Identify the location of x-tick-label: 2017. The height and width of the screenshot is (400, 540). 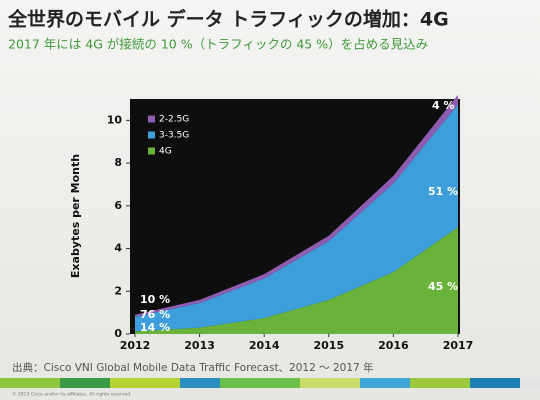
(458, 345).